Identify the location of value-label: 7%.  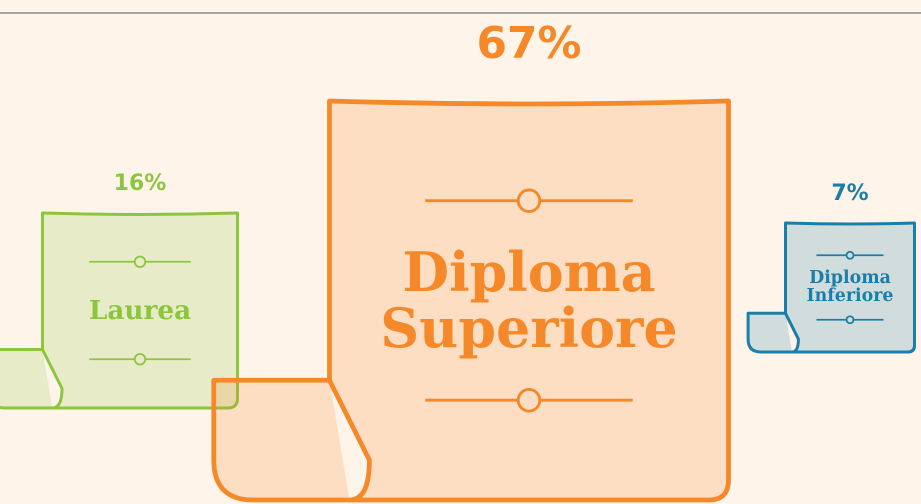
(850, 194).